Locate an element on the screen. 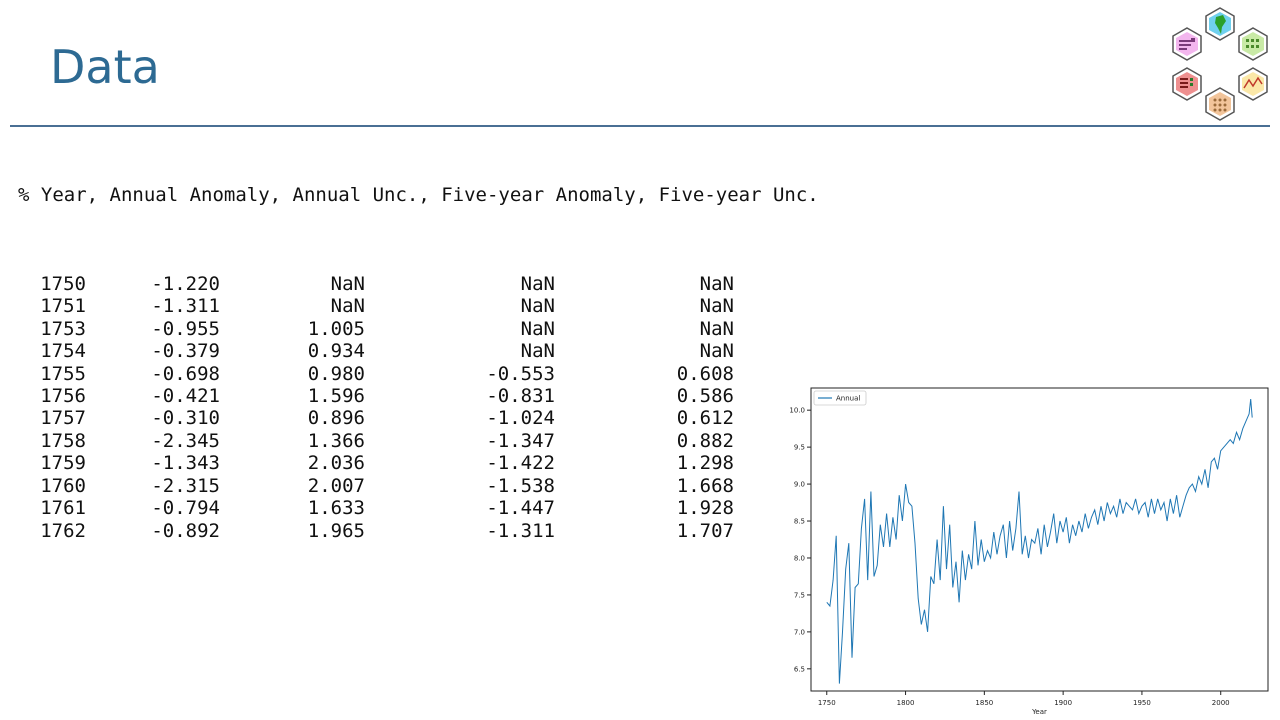 The image size is (1280, 720). table-row: 1757 -0.310 0.896 -1.024 0.612 is located at coordinates (418, 418).